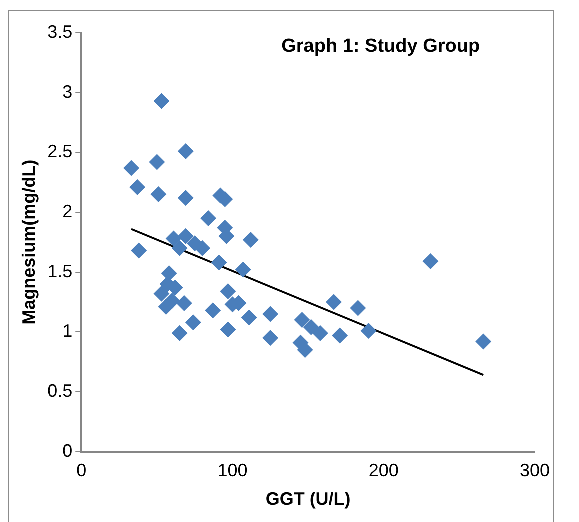  Describe the element at coordinates (383, 470) in the screenshot. I see `x-tick-label: 200` at that location.